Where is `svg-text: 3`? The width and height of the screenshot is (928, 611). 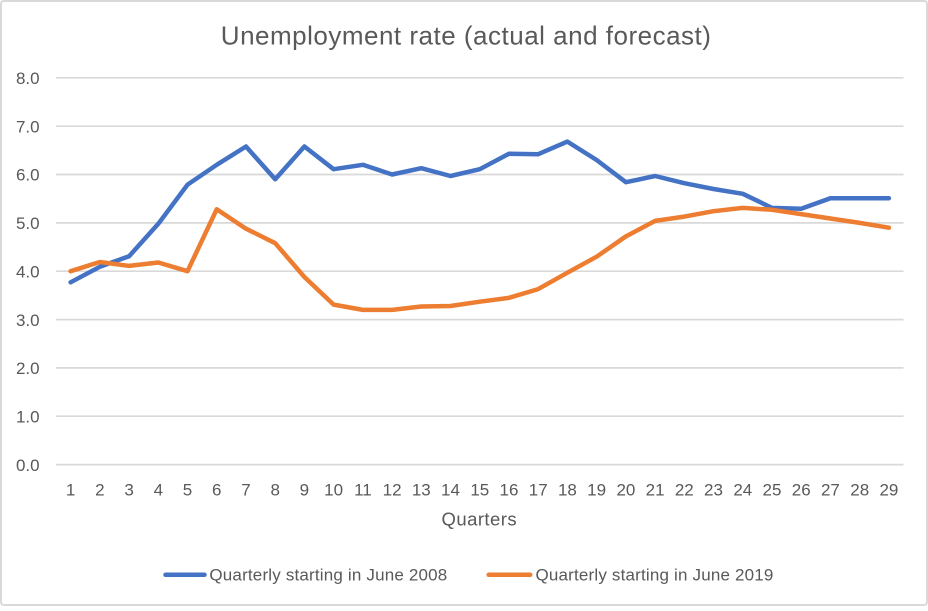
svg-text: 3 is located at coordinates (128, 489).